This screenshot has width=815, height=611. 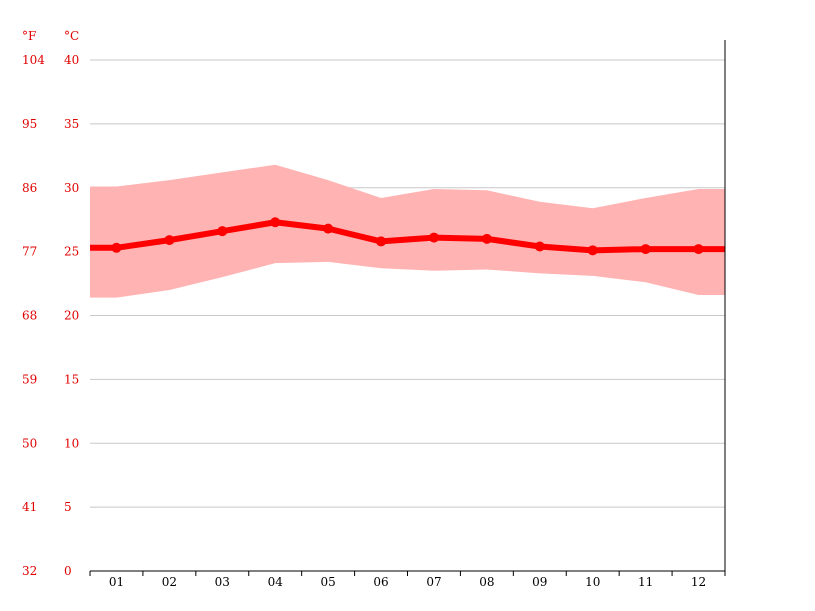 I want to click on y-tick-label-c: 15, so click(x=71, y=379).